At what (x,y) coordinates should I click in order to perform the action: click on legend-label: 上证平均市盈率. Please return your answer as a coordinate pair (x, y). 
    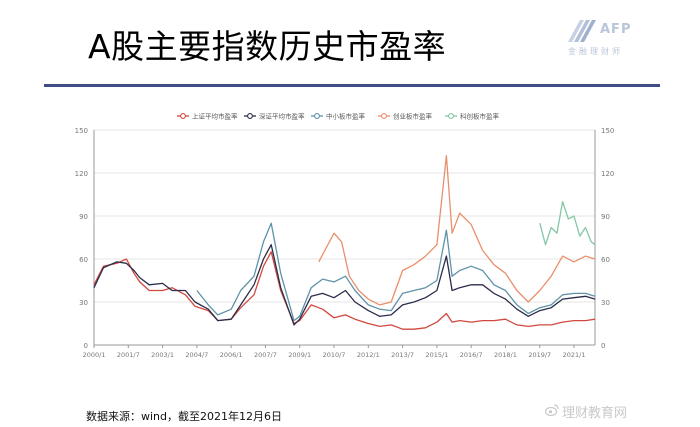
    Looking at the image, I should click on (215, 116).